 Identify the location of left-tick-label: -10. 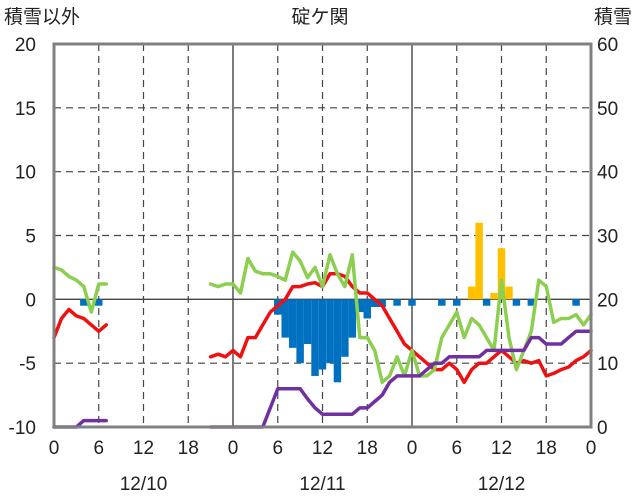
(22, 428).